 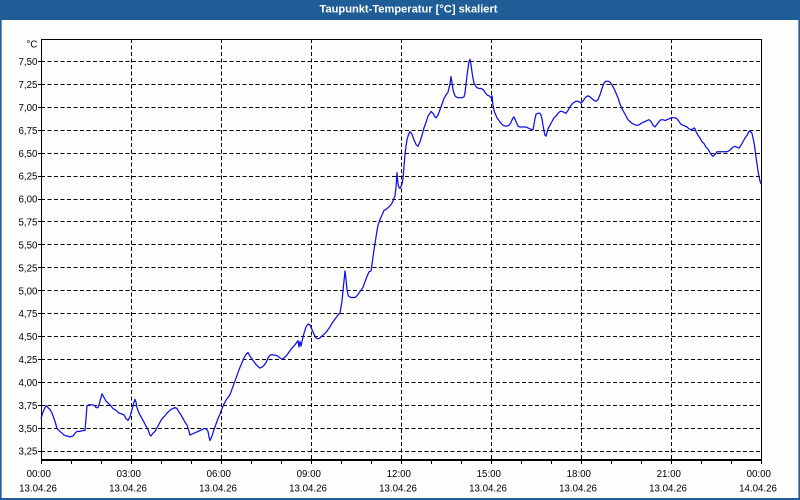 What do you see at coordinates (28, 131) in the screenshot?
I see `svg-text: 6,75` at bounding box center [28, 131].